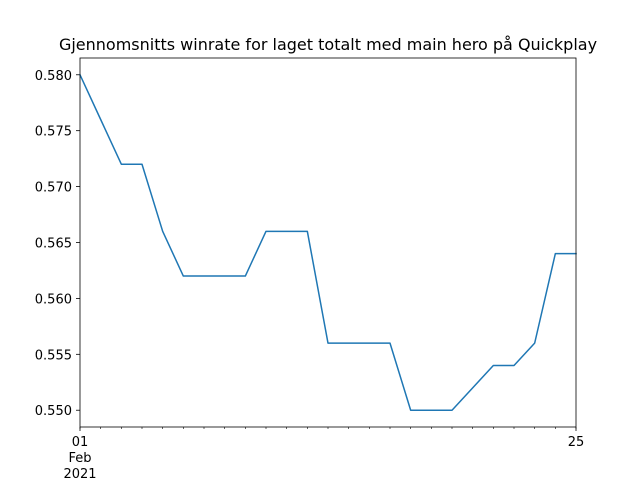 The height and width of the screenshot is (480, 640). Describe the element at coordinates (79, 458) in the screenshot. I see `x-tick-label: Feb` at that location.